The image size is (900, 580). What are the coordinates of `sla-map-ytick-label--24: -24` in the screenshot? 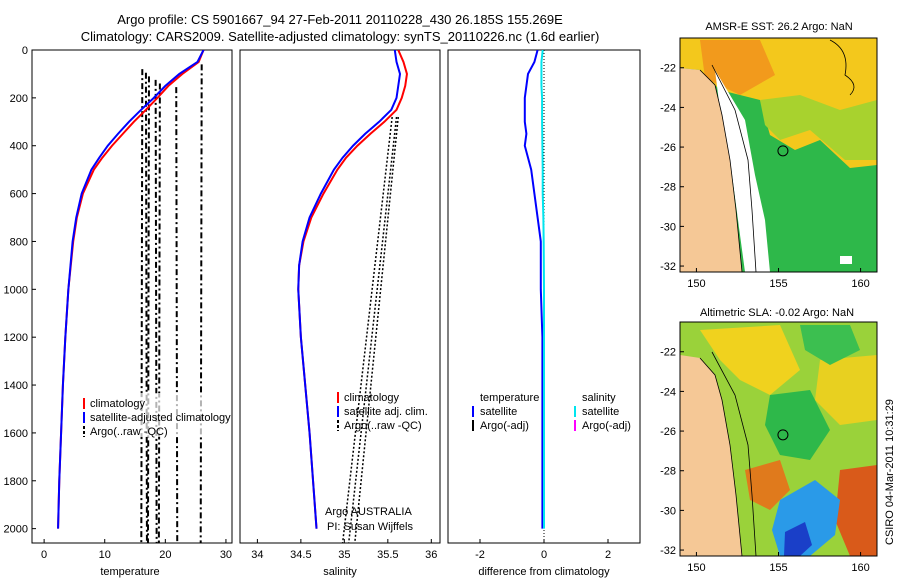 It's located at (668, 392).